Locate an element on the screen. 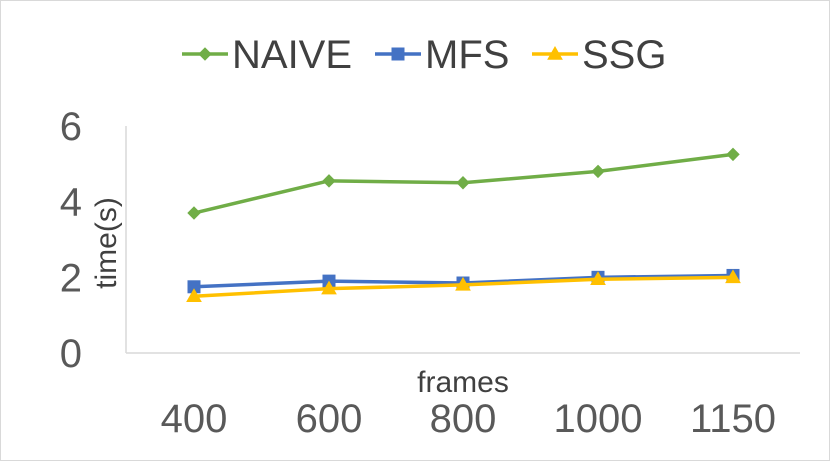 This screenshot has width=830, height=461. legend-item-naive: NAIVE is located at coordinates (267, 55).